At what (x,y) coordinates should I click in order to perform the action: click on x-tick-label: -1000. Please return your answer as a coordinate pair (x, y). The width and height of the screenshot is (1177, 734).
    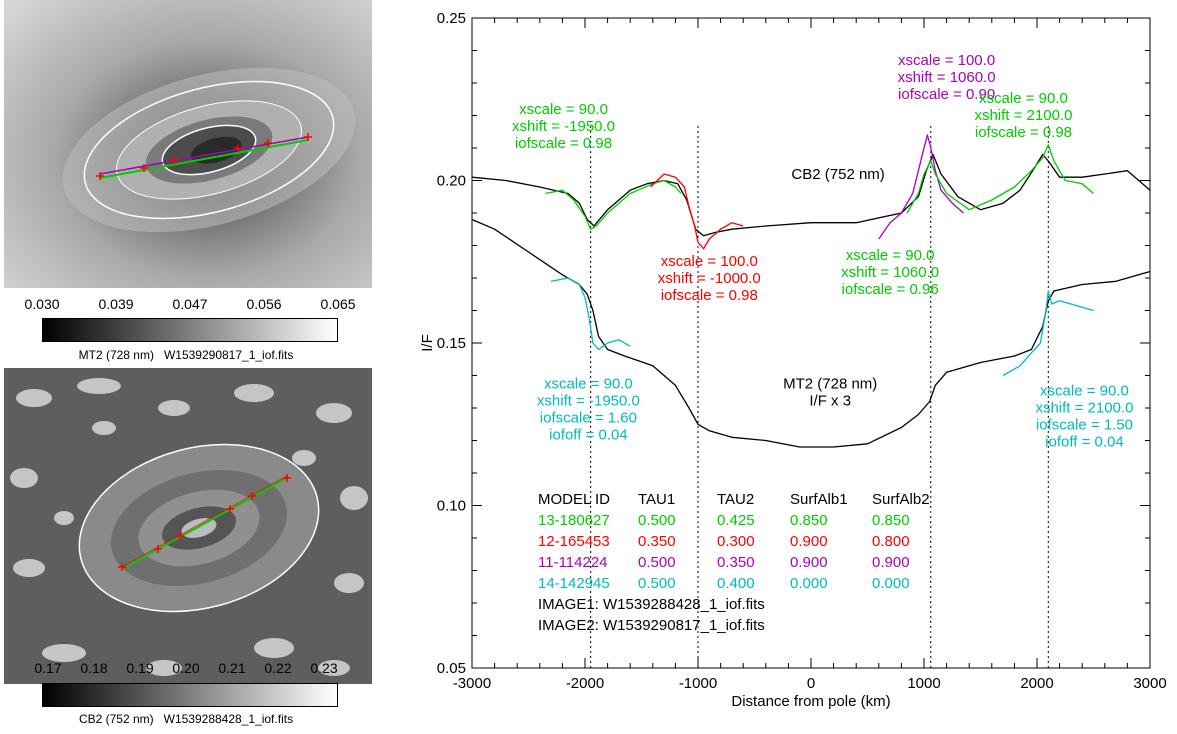
    Looking at the image, I should click on (698, 683).